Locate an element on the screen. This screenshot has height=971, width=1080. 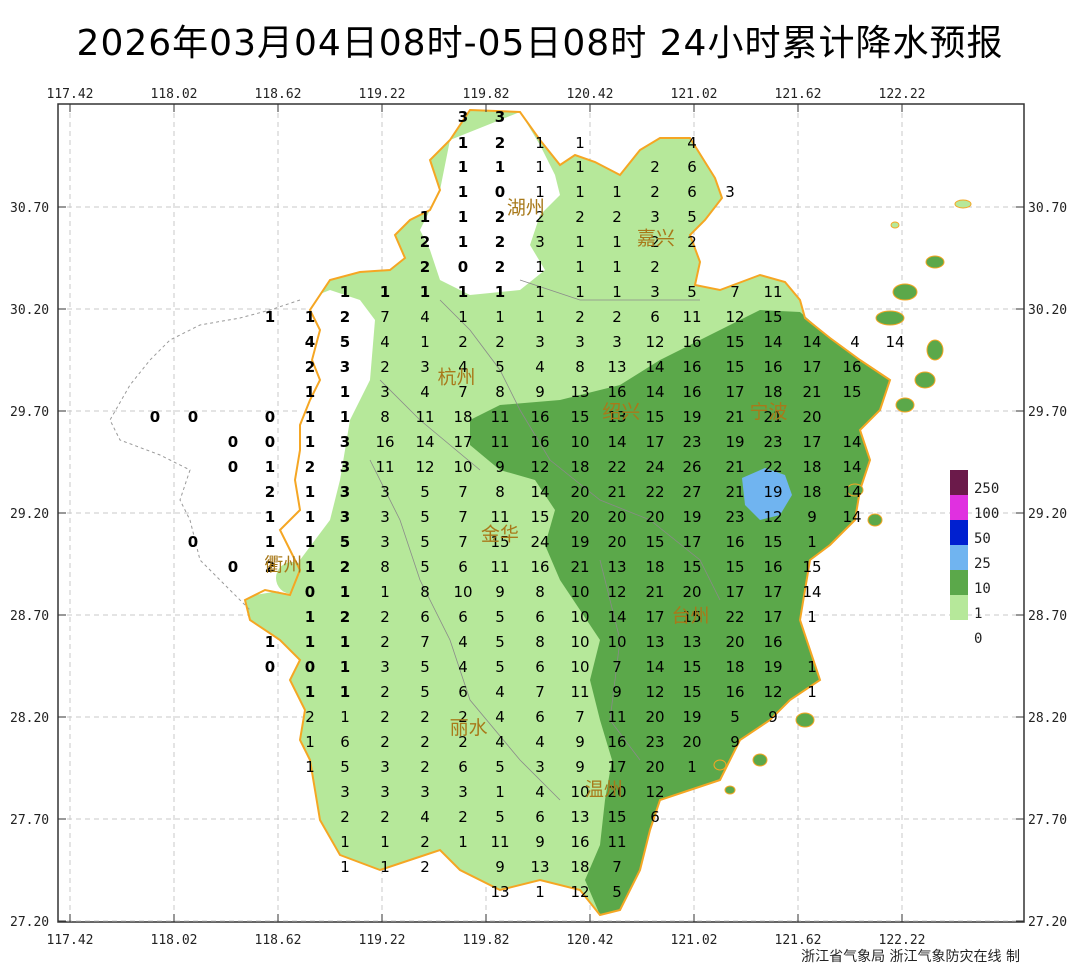
lat-tick-right: 29.20 is located at coordinates (1047, 514).